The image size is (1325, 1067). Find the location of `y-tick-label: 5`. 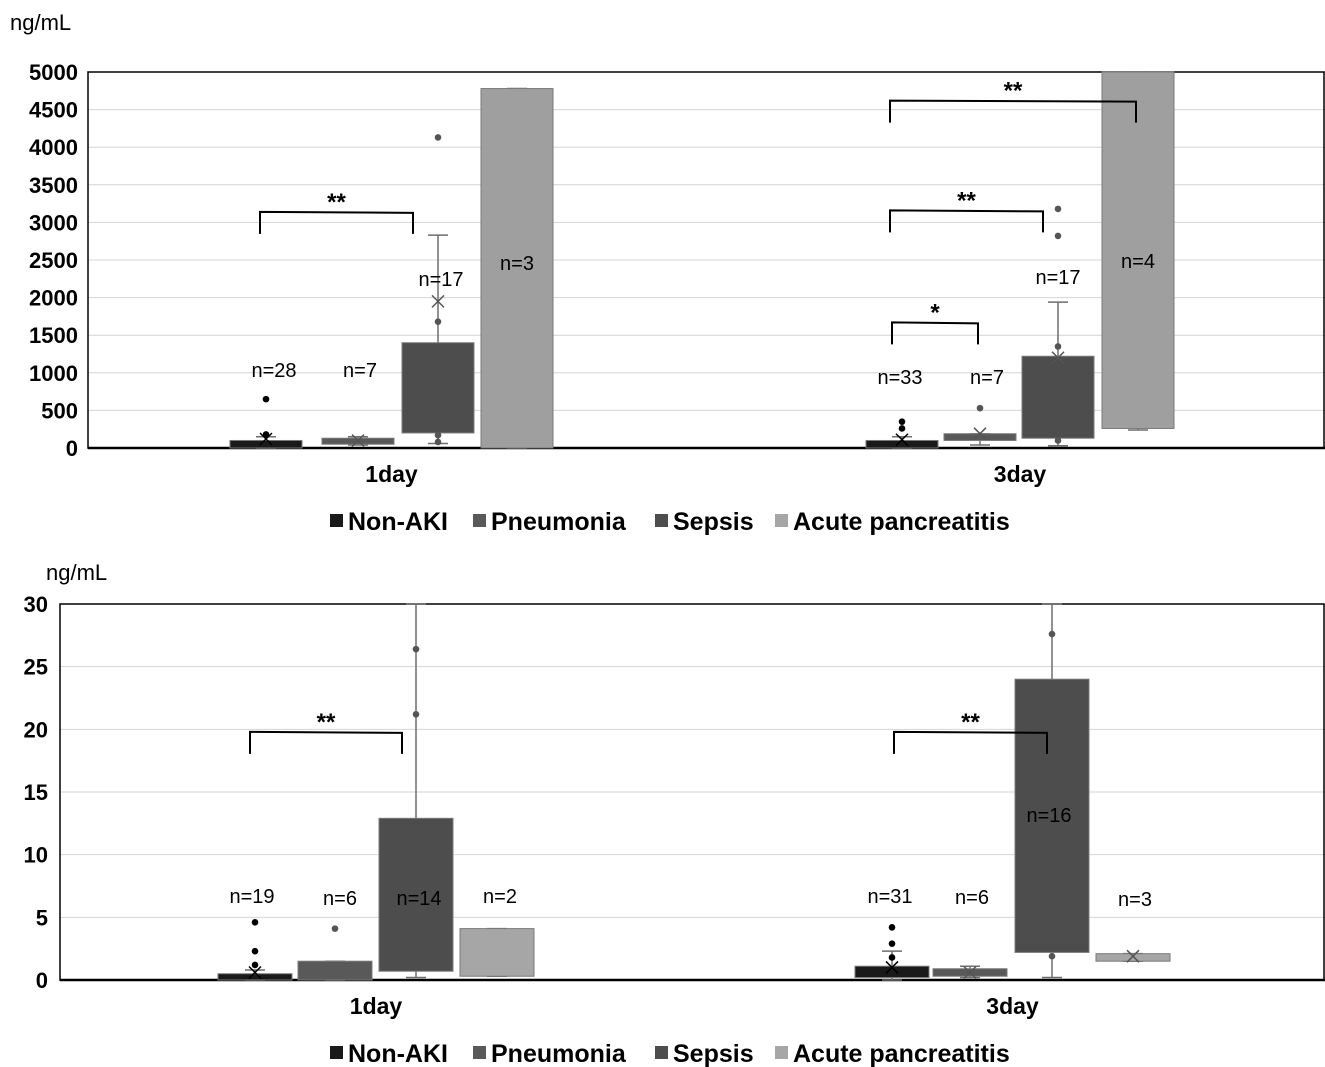

y-tick-label: 5 is located at coordinates (42, 917).